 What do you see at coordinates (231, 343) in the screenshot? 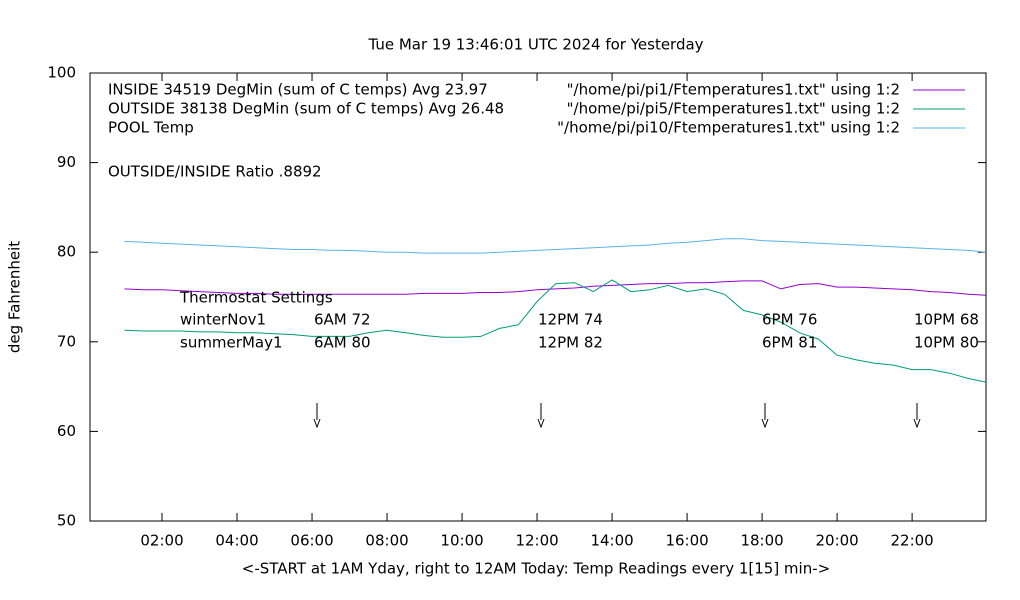
I see `annotation: summerMay1` at bounding box center [231, 343].